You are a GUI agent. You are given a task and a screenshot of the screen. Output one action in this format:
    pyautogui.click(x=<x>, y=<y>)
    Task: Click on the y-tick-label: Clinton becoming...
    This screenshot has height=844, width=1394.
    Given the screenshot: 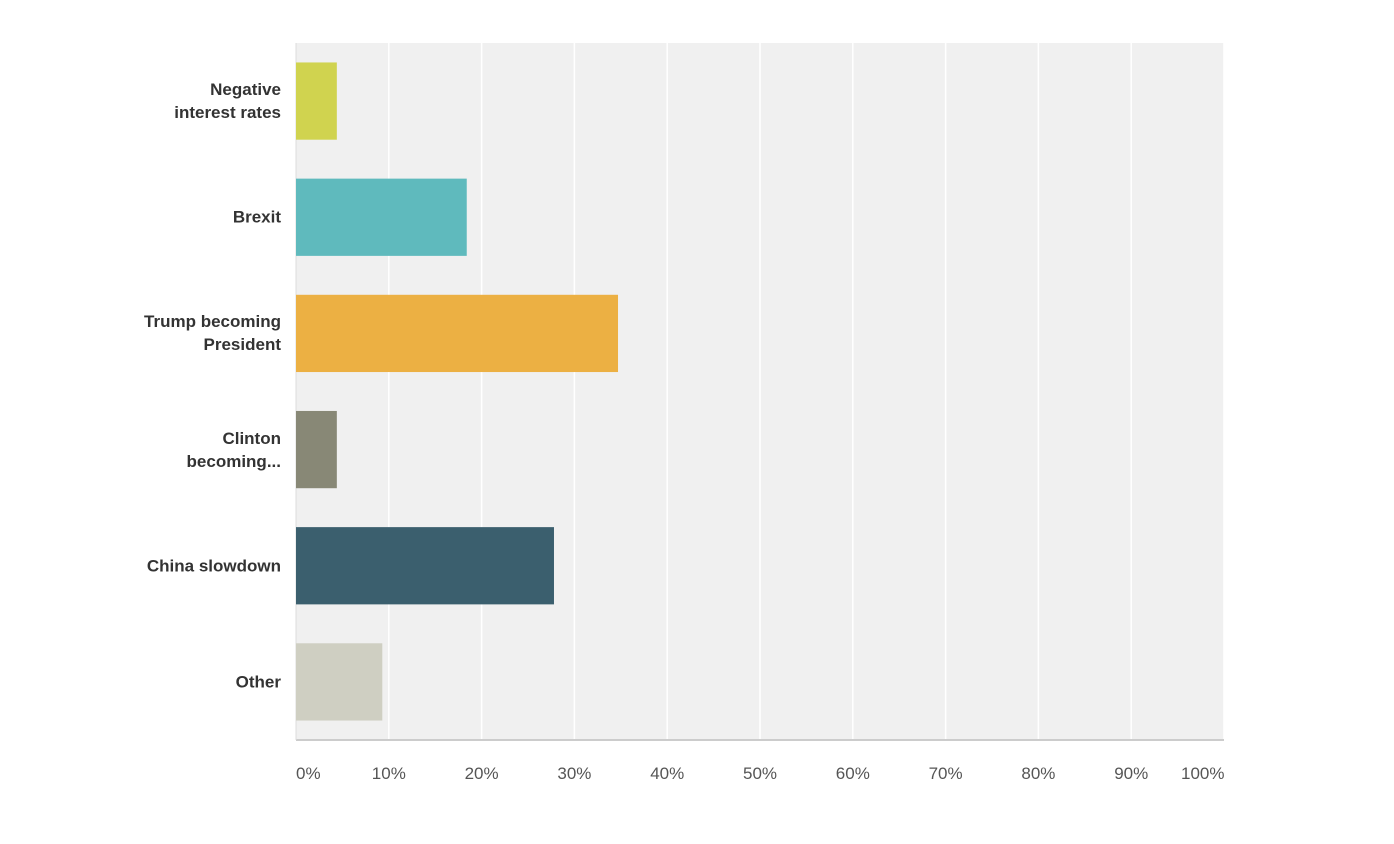 What is the action you would take?
    pyautogui.click(x=233, y=449)
    